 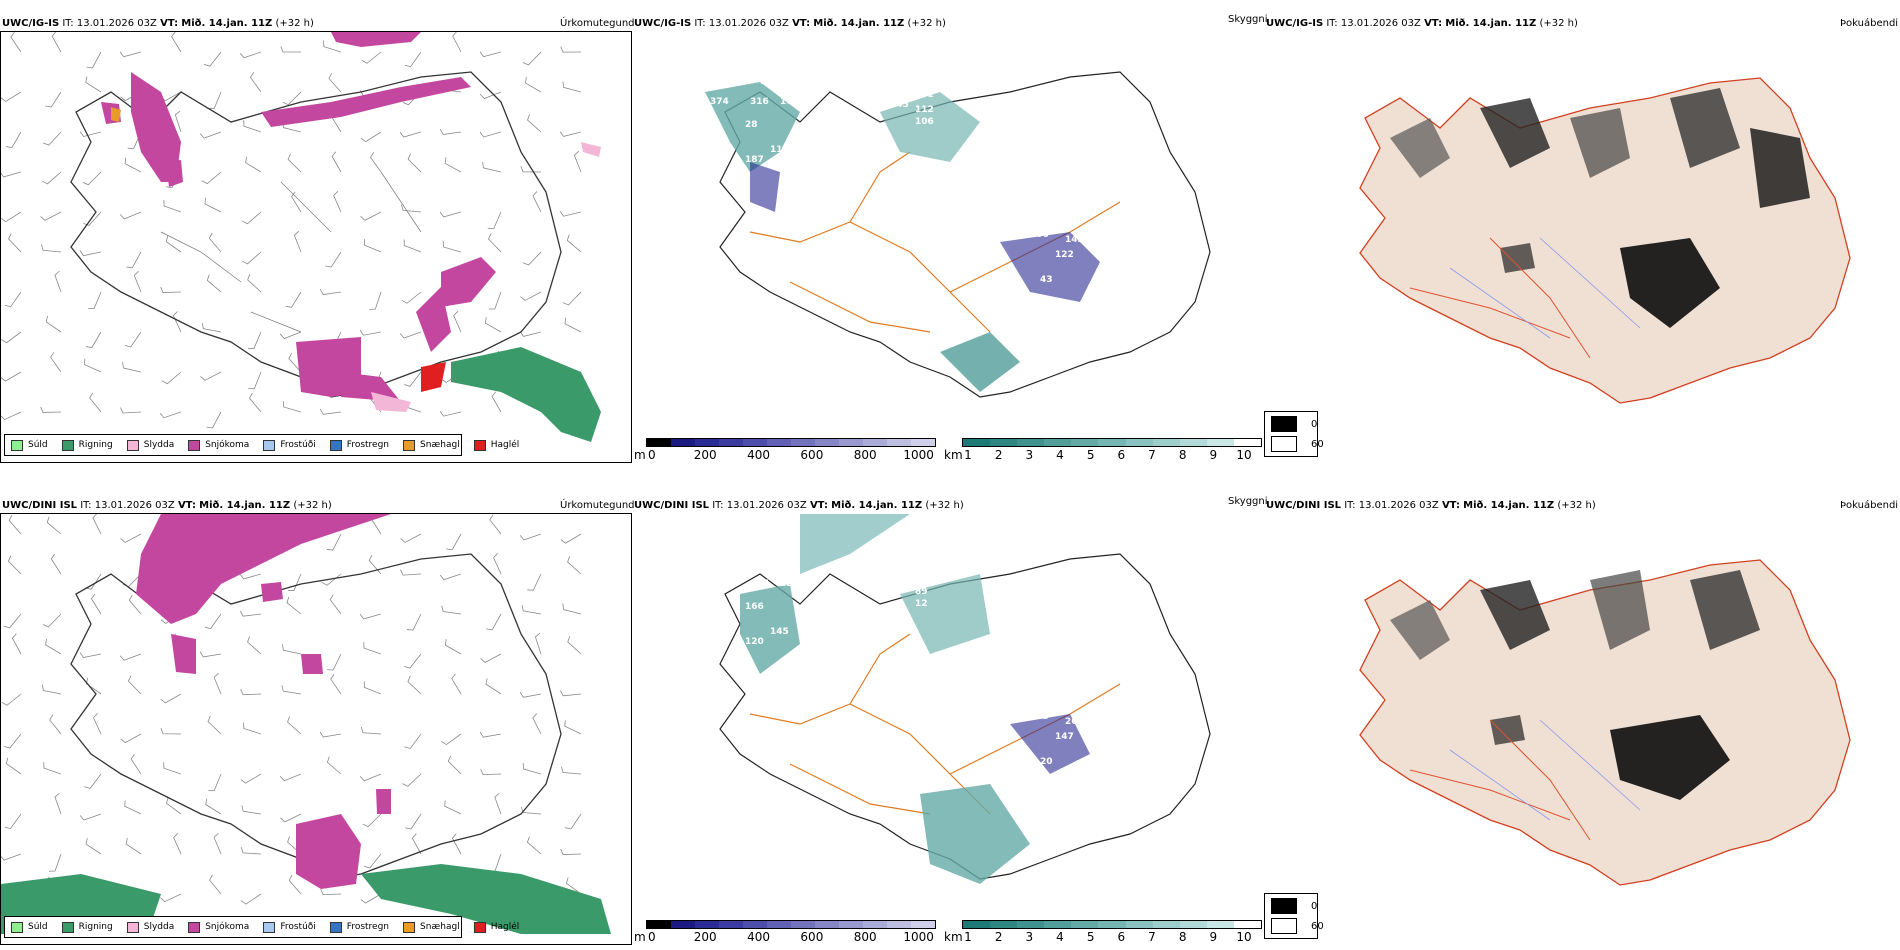 I want to click on colorbar-tick: 10, so click(x=1244, y=937).